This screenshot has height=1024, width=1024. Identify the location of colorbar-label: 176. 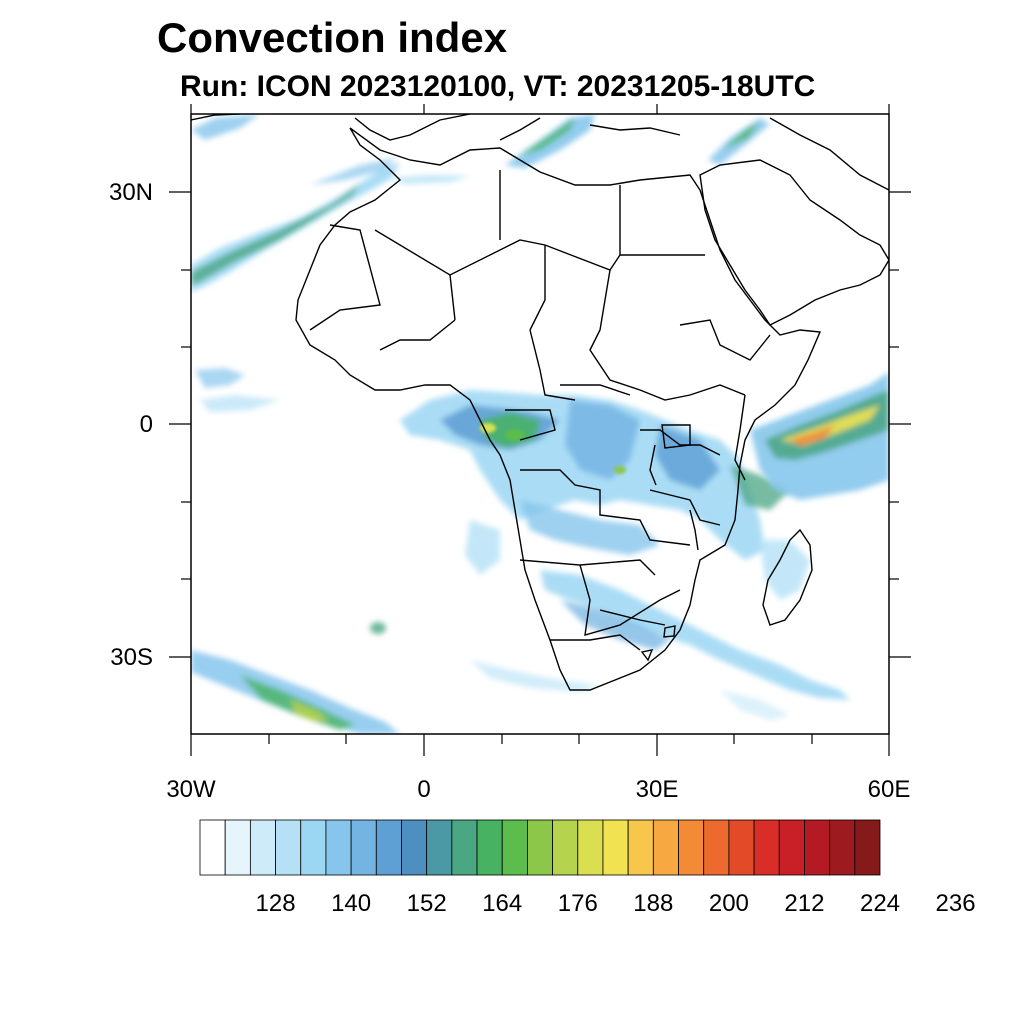
(578, 903).